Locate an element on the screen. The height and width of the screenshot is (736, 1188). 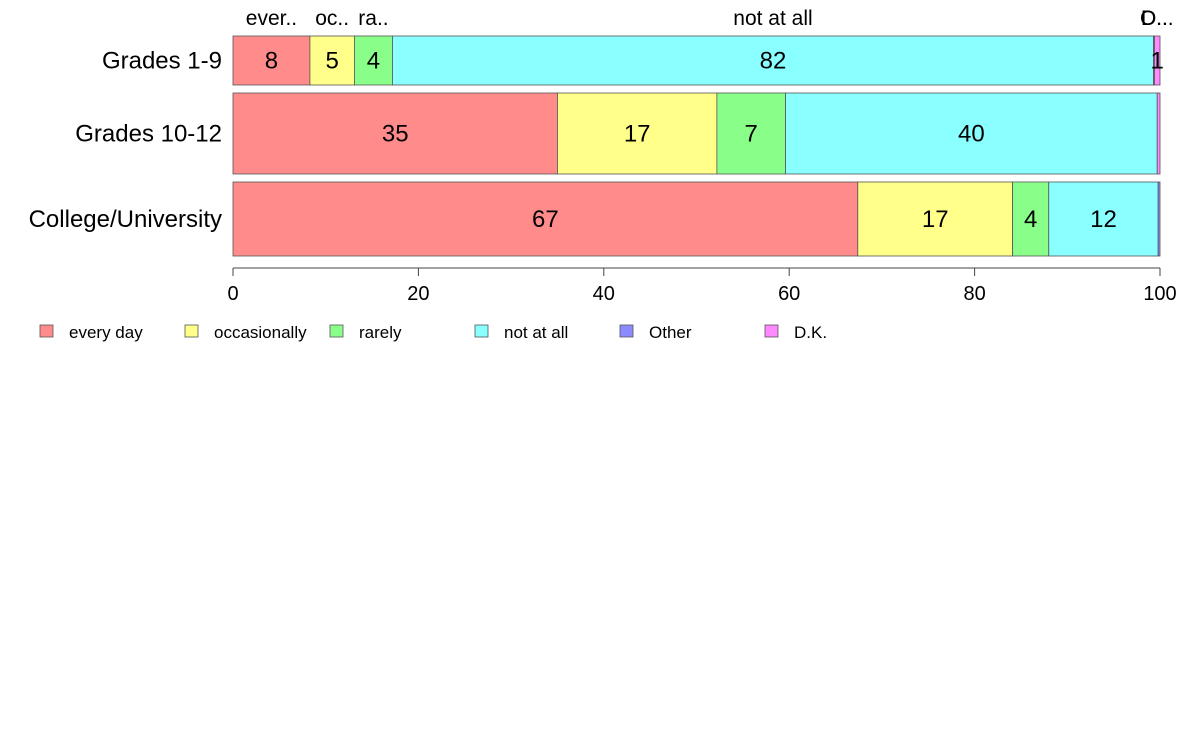
top-segment-label: ra.. is located at coordinates (373, 18).